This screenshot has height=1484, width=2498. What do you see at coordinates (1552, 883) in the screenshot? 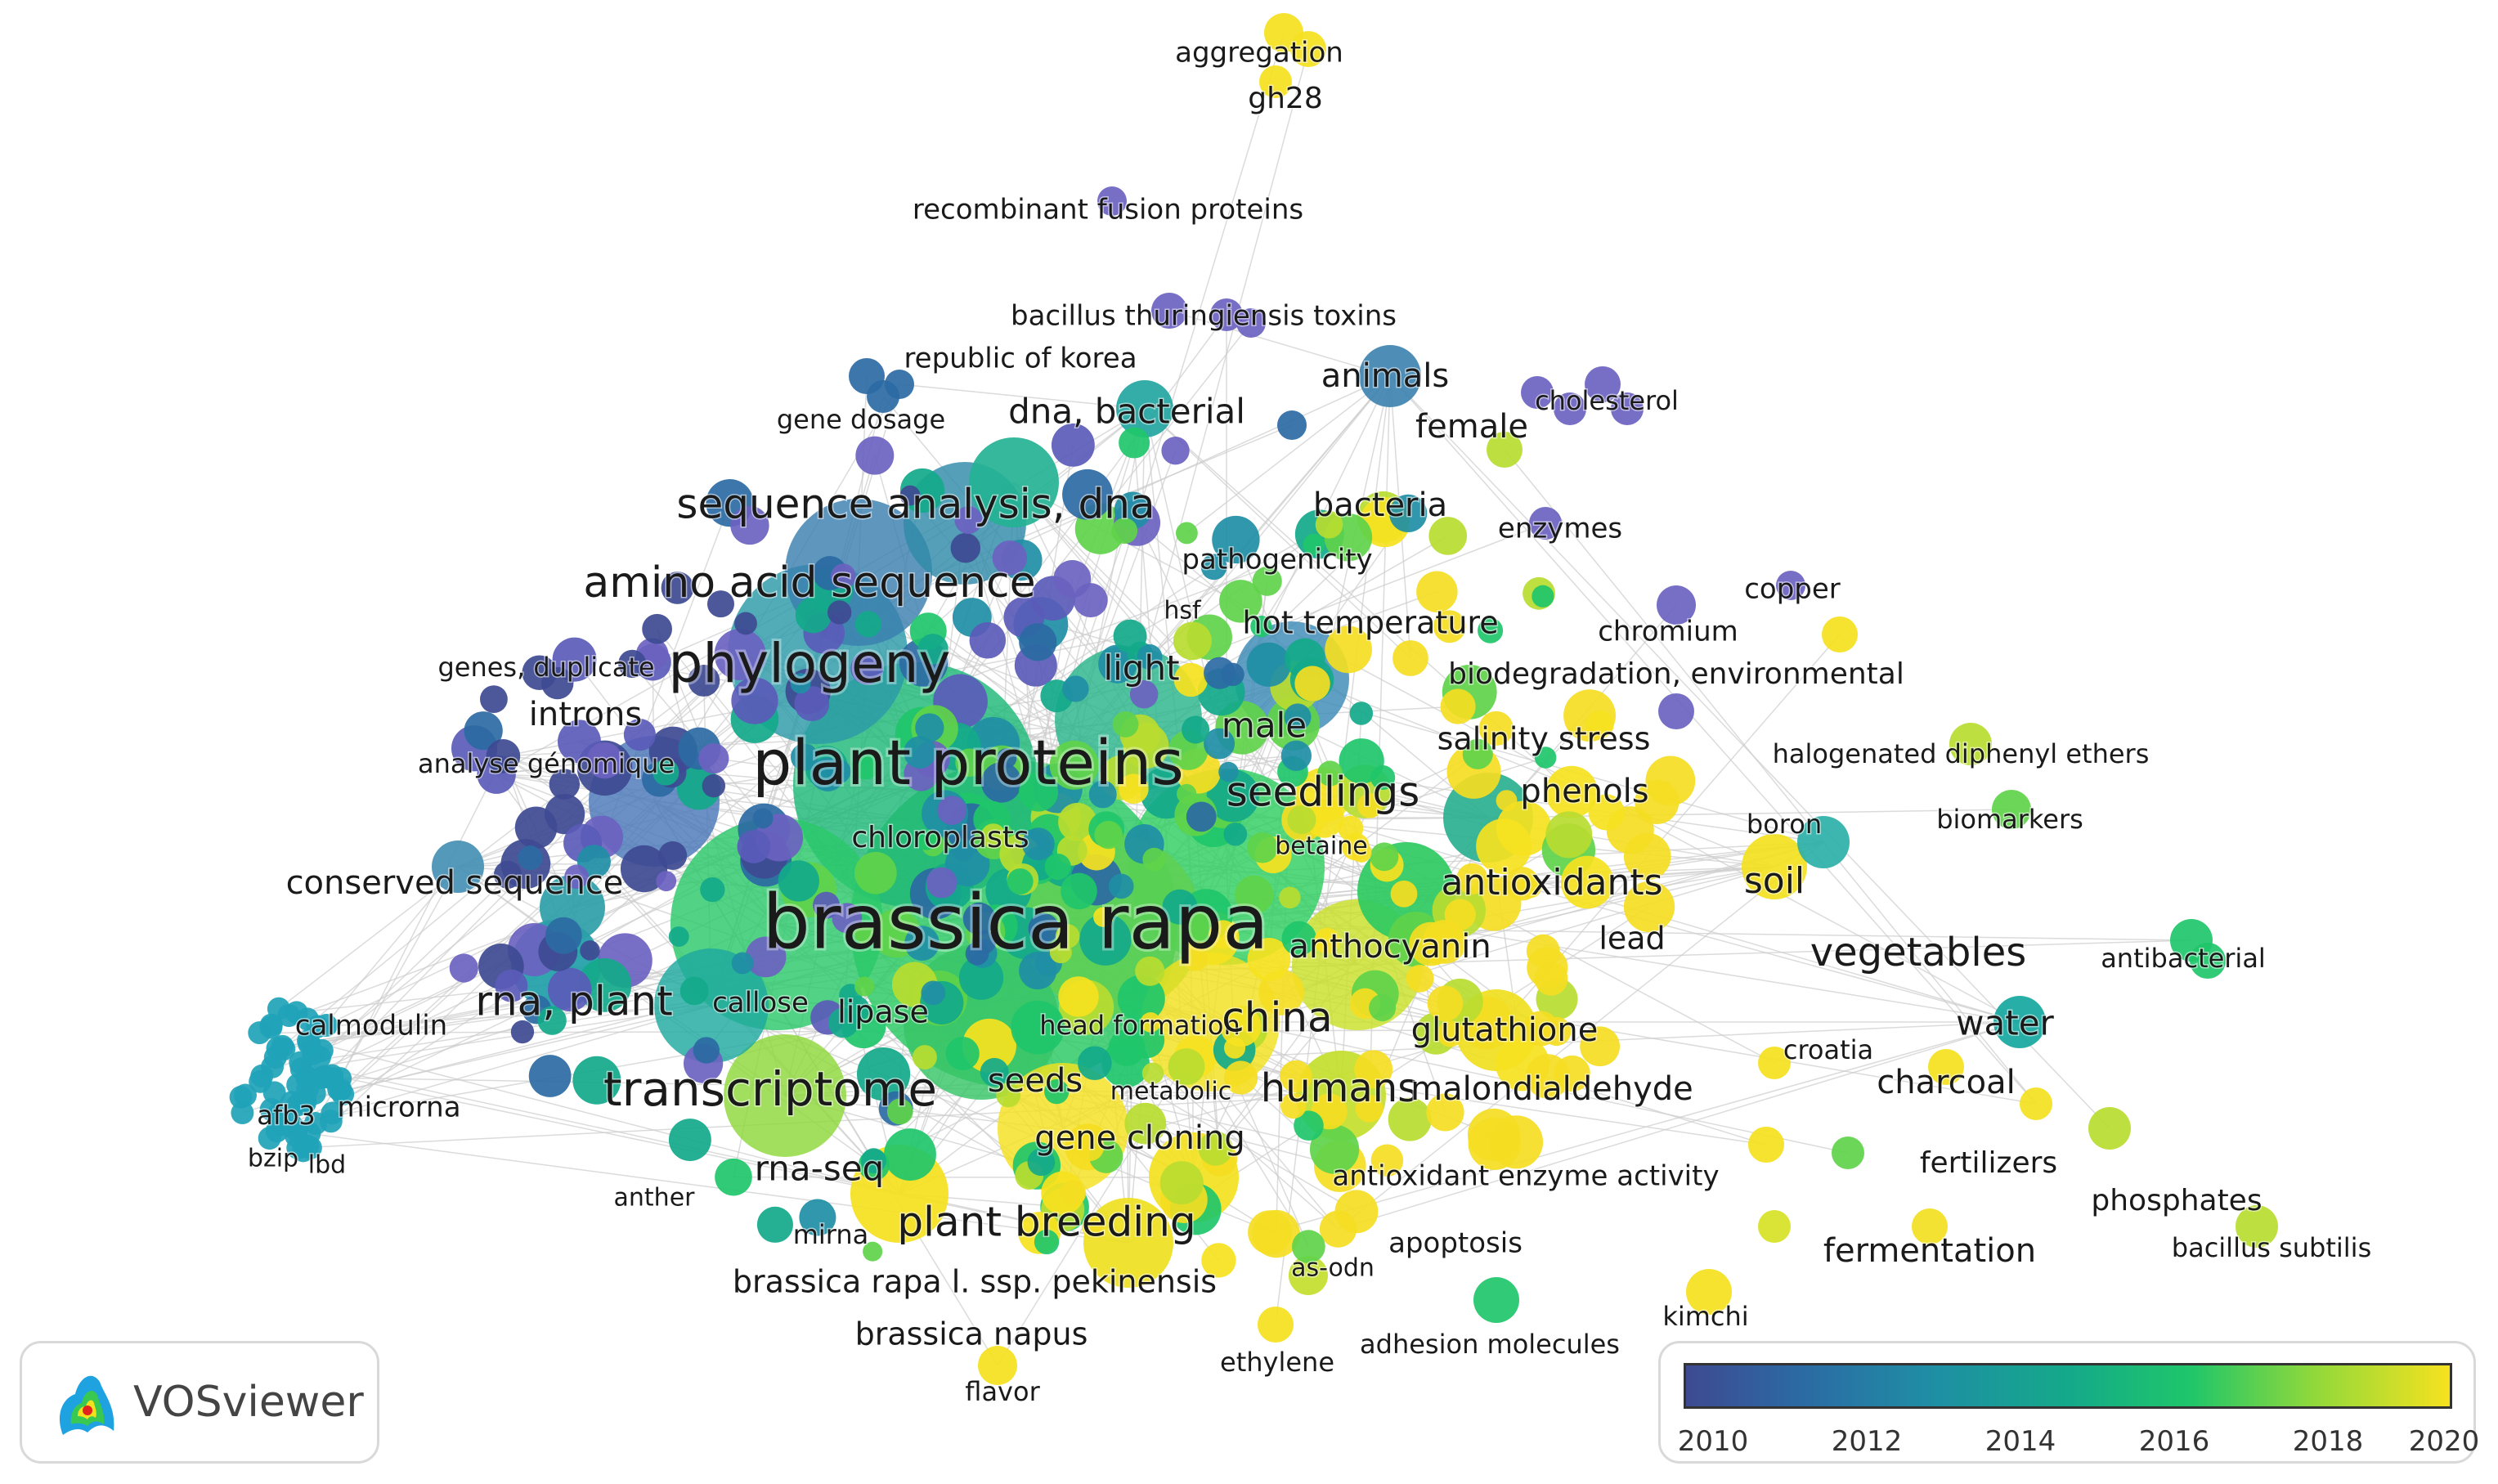
I see `keyword-label: antioxidants` at bounding box center [1552, 883].